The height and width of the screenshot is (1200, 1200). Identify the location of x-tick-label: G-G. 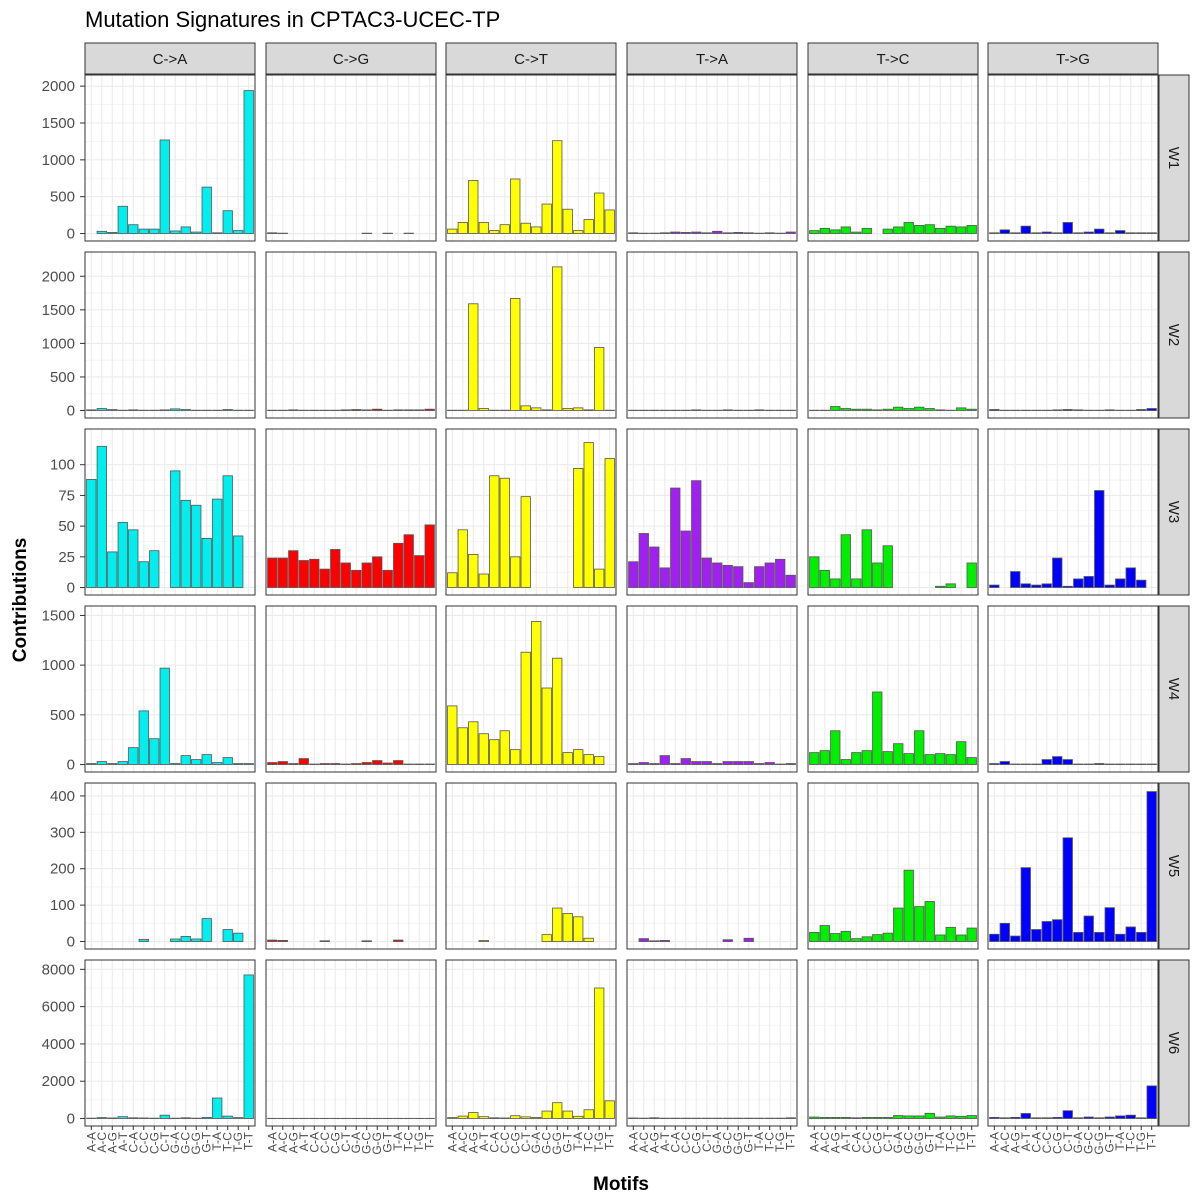
(738, 1143).